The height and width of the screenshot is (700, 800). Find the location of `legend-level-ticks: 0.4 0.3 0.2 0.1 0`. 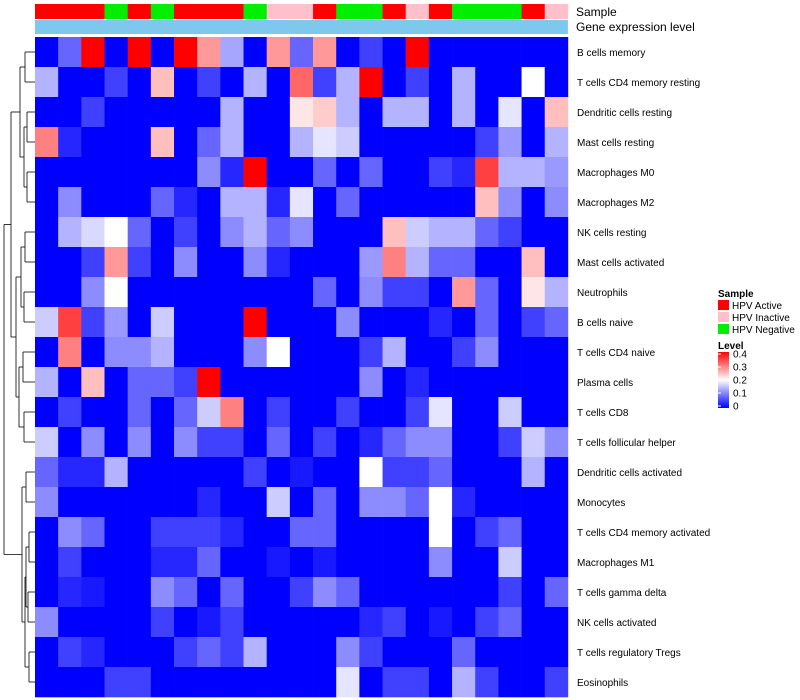

legend-level-ticks: 0.4 0.3 0.2 0.1 0 is located at coordinates (732, 381).